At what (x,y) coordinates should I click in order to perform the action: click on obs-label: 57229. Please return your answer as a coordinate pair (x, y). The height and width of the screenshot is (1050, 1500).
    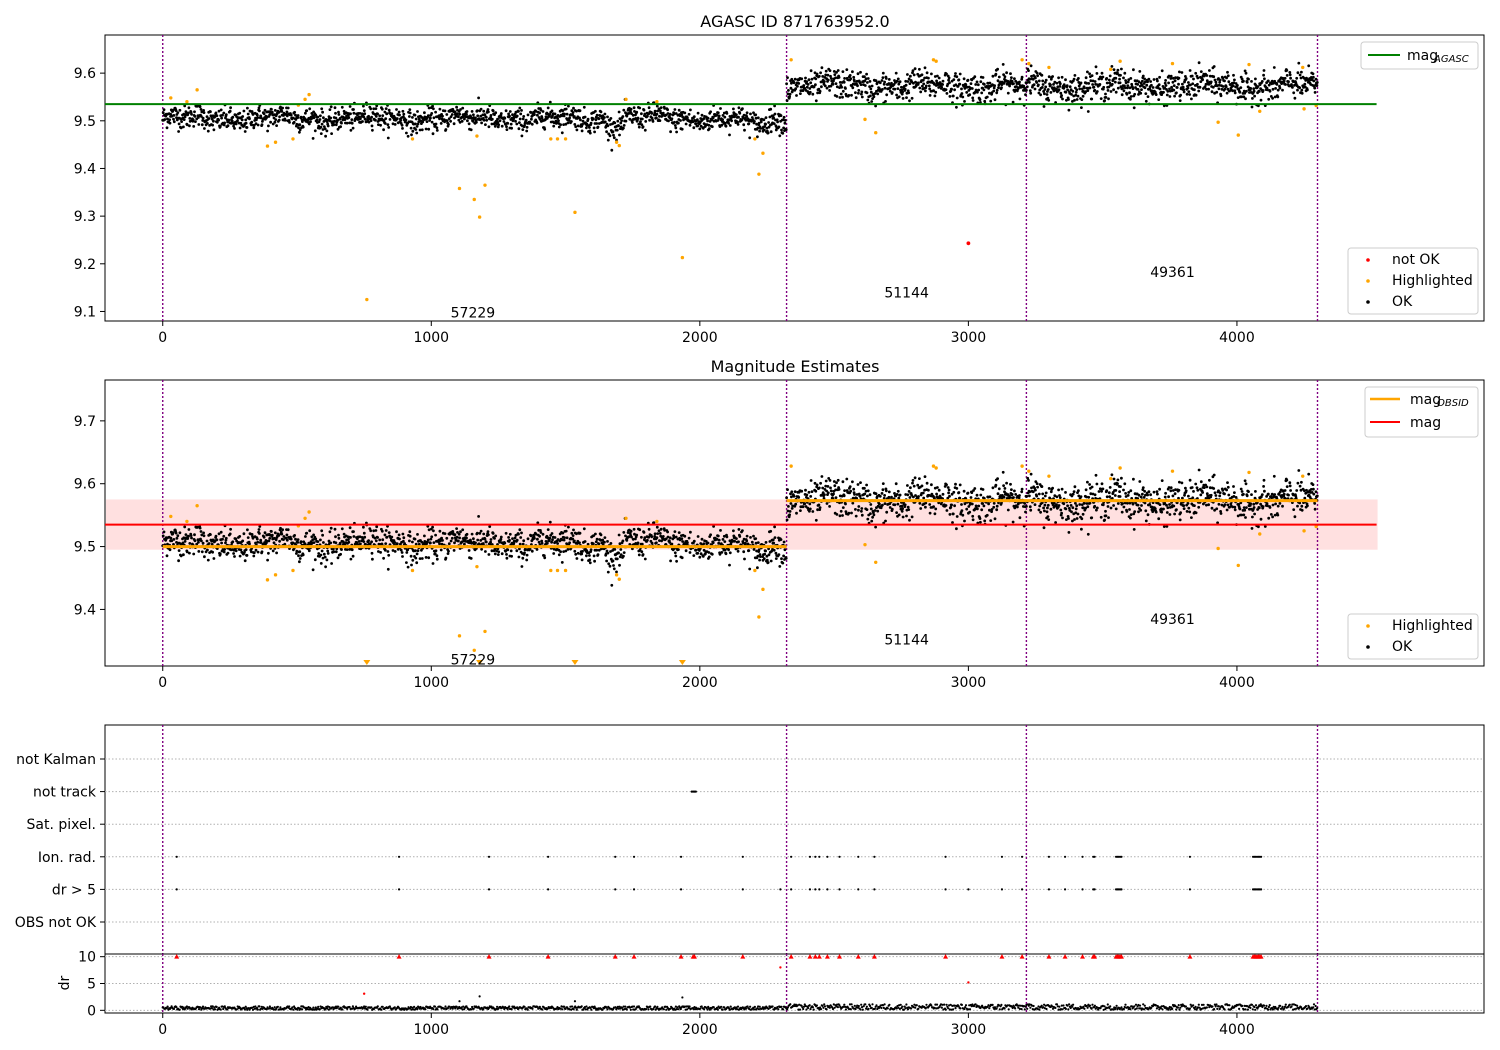
    Looking at the image, I should click on (473, 313).